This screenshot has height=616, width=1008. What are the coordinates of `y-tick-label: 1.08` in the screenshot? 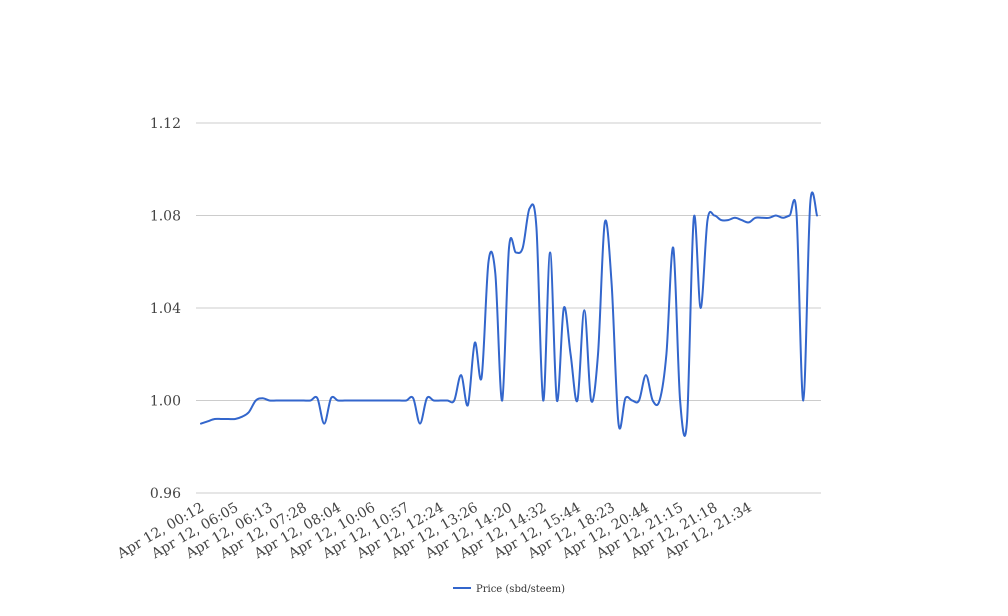 It's located at (165, 217).